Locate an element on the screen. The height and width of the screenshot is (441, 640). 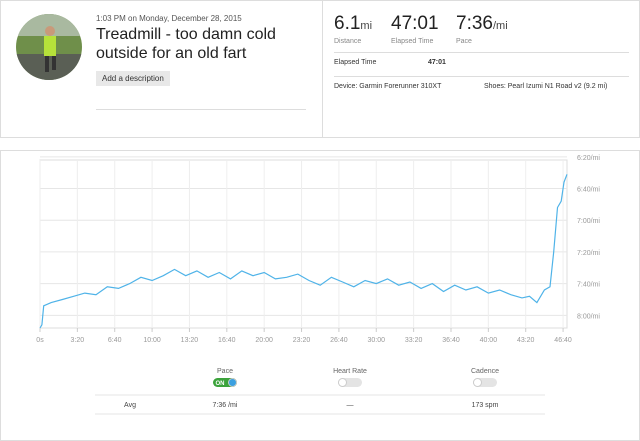
x-tick-label: 6:40 is located at coordinates (115, 340).